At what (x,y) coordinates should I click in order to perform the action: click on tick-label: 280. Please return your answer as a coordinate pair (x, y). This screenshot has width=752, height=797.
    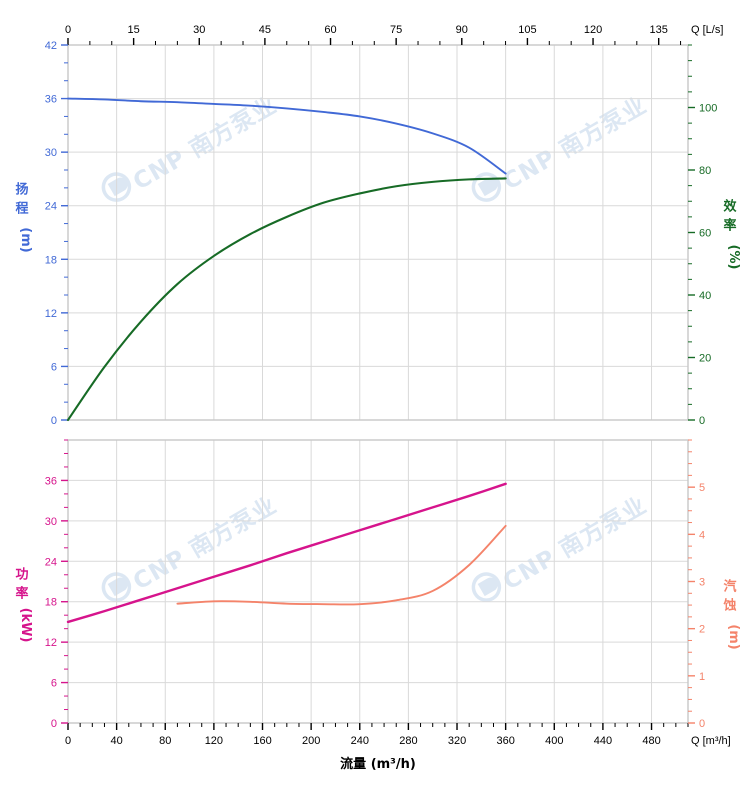
    Looking at the image, I should click on (408, 741).